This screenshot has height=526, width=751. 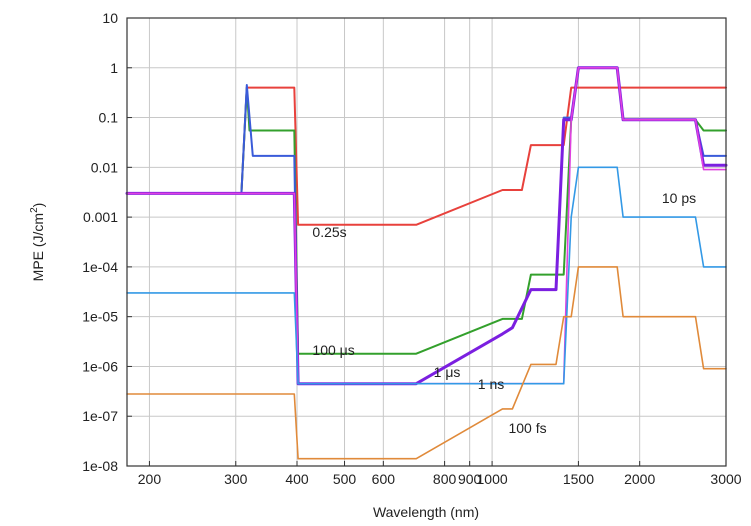 I want to click on x-tick-label: 1500, so click(x=578, y=479).